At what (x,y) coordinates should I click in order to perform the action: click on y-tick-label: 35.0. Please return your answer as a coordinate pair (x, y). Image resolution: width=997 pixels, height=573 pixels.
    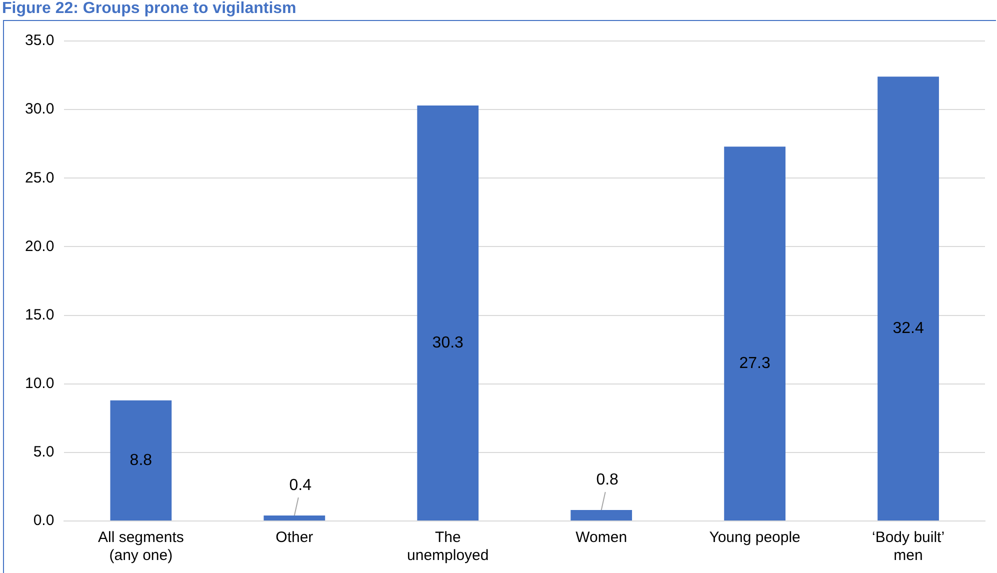
    Looking at the image, I should click on (39, 41).